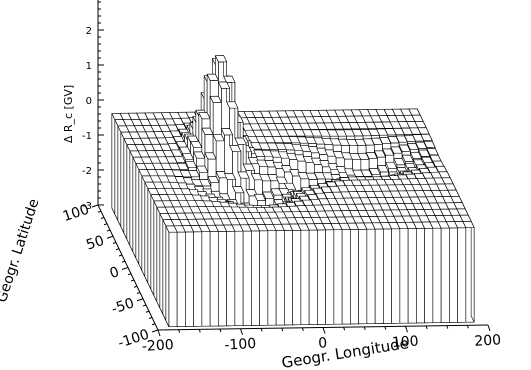 This screenshot has width=531, height=370. What do you see at coordinates (89, 1) in the screenshot?
I see `z-tick-label: 3` at bounding box center [89, 1].